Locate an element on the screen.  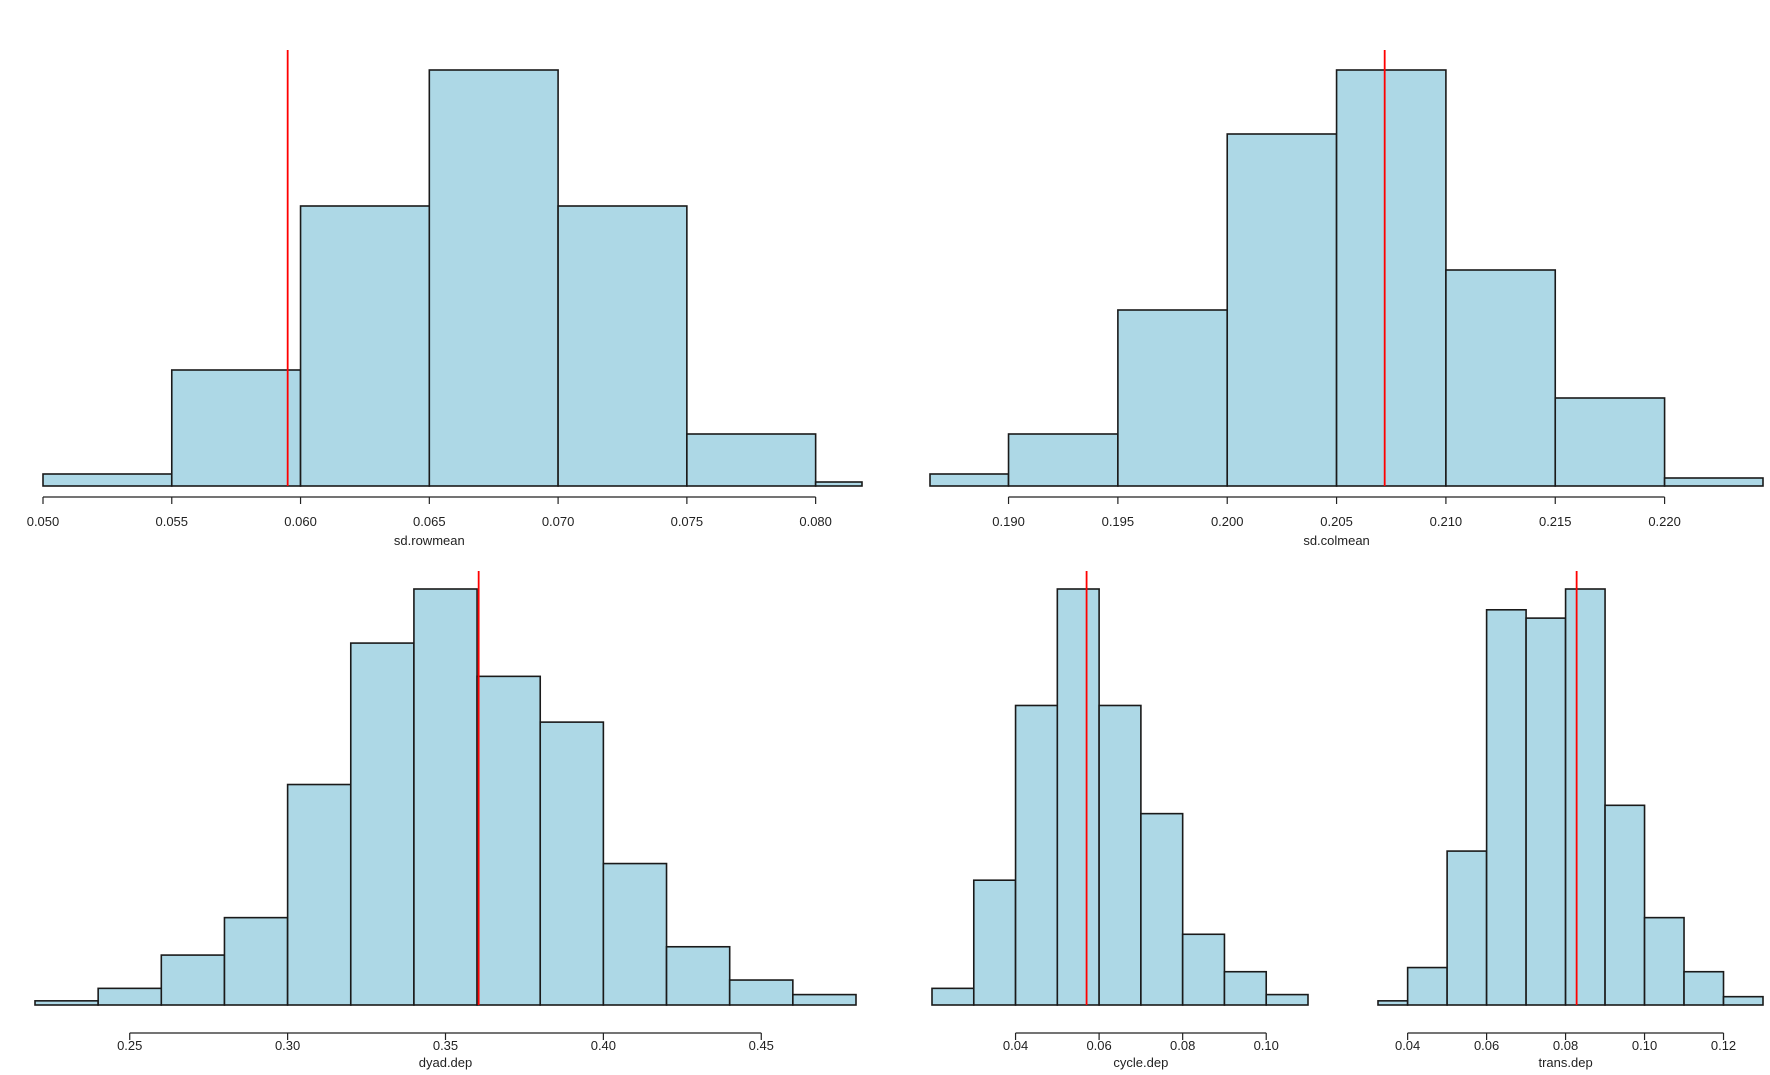
x-axis-label: cycle.dep is located at coordinates (1140, 1062).